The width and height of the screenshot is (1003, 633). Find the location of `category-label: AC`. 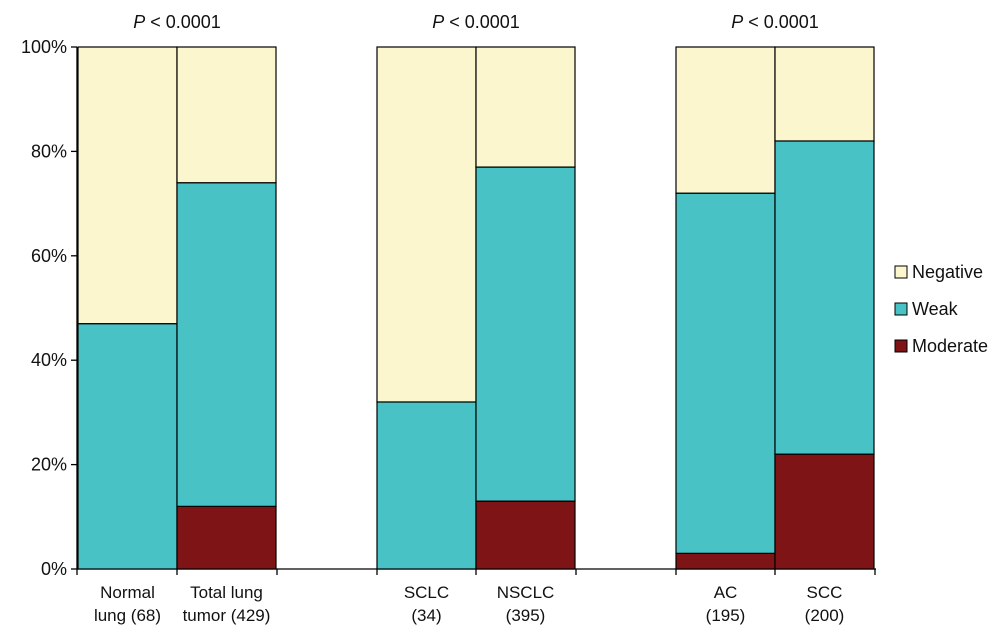

category-label: AC is located at coordinates (726, 592).